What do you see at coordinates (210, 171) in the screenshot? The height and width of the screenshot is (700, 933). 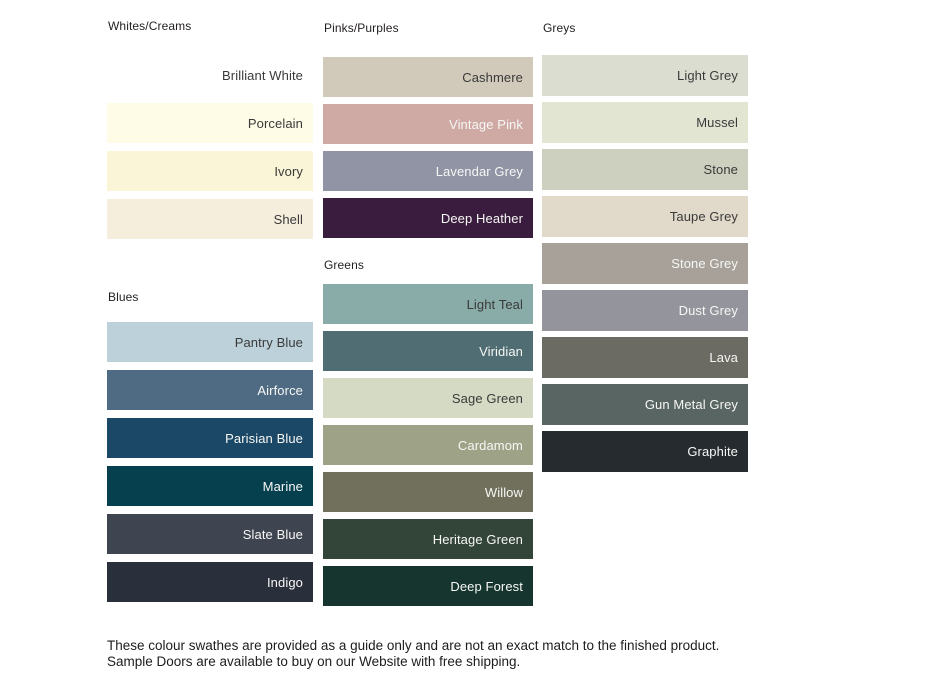 I see `swatch-ivory: Ivory` at bounding box center [210, 171].